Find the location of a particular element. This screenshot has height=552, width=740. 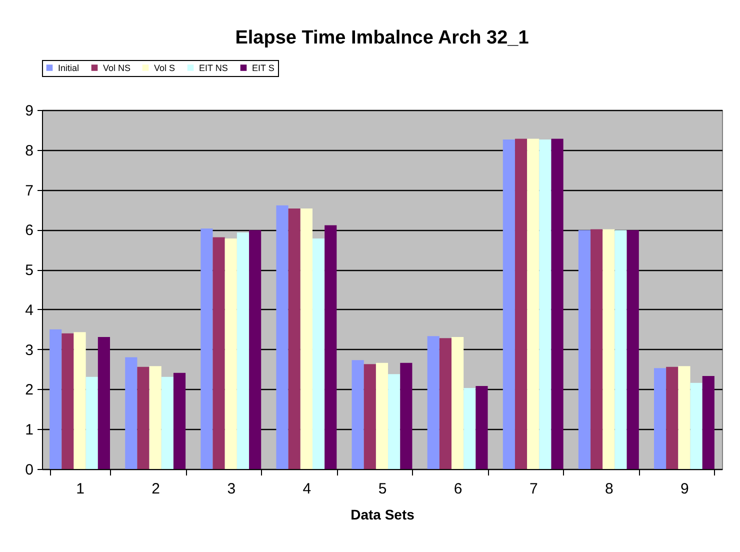

x-tick-label: 6 is located at coordinates (458, 489).